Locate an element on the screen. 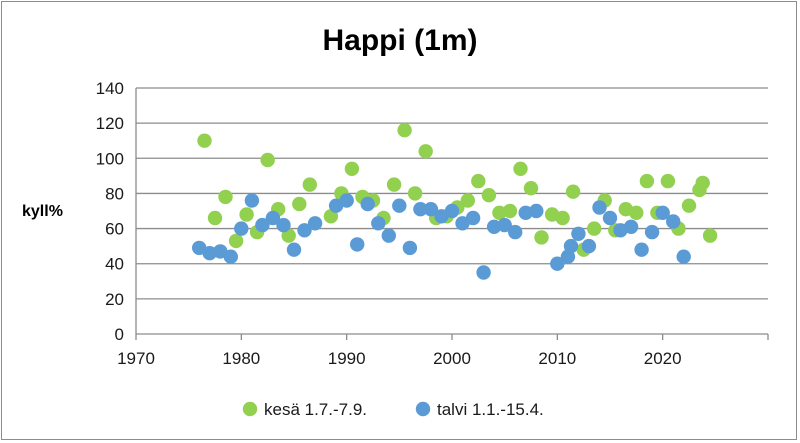  x-tick-label: 2020 is located at coordinates (663, 358).